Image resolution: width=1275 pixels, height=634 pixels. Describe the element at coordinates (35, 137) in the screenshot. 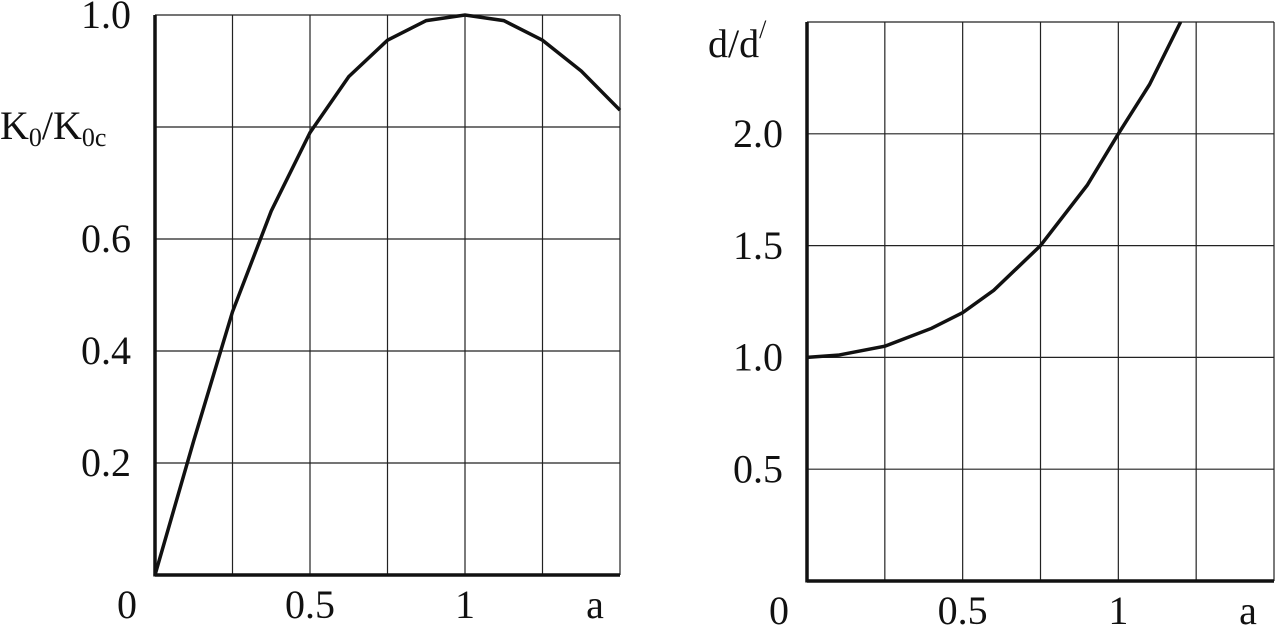

I see `label-script: 0` at that location.